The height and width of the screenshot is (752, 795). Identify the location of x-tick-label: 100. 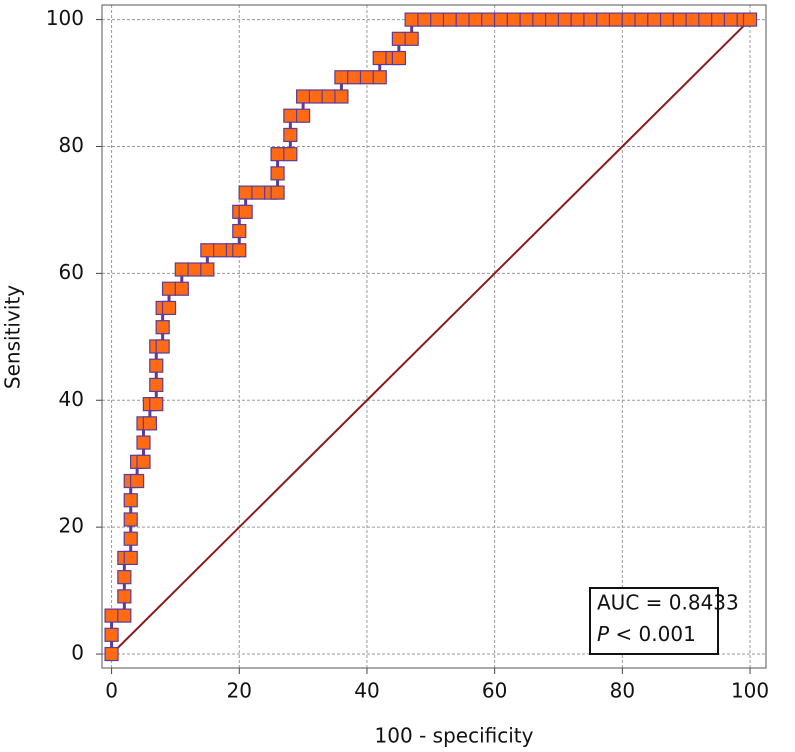
(750, 691).